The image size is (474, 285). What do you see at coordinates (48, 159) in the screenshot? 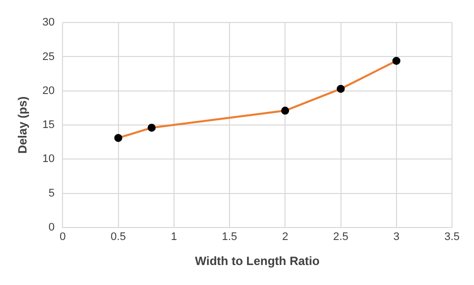
I see `y-tick-label: 10` at bounding box center [48, 159].